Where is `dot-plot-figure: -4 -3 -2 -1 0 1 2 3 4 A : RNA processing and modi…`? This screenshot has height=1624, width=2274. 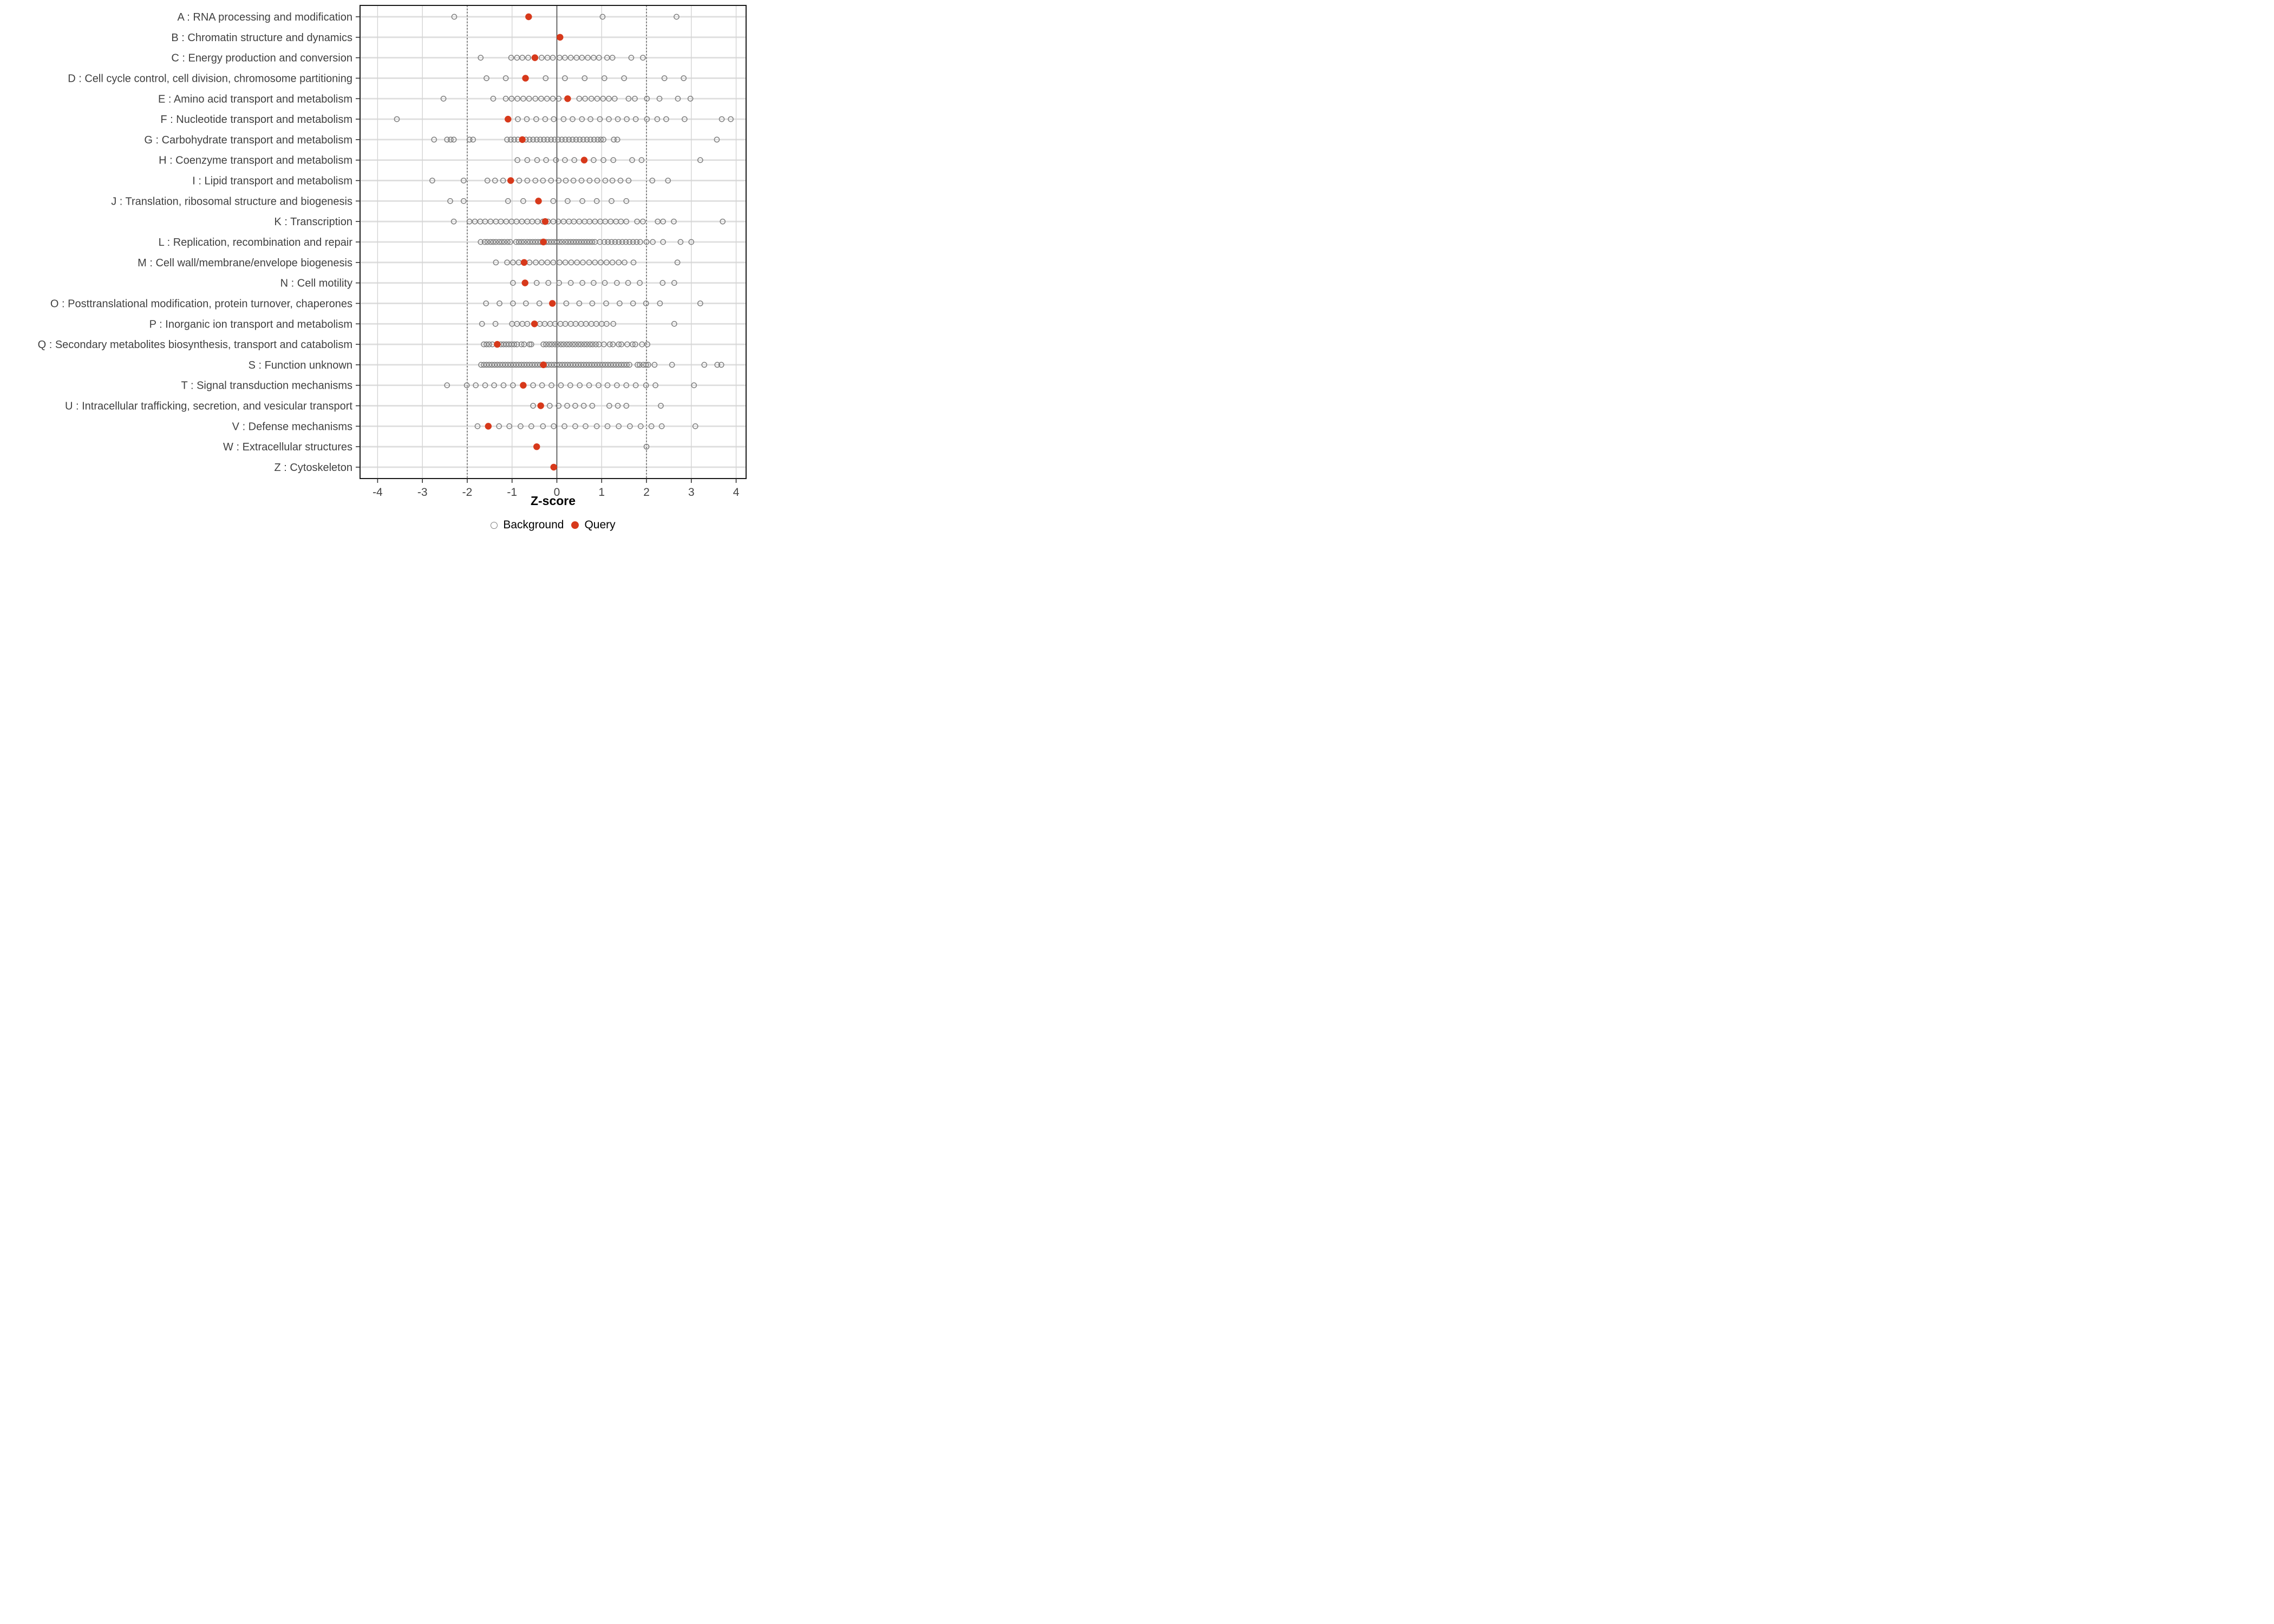 dot-plot-figure: -4 -3 -2 -1 0 1 2 3 4 A : RNA processing and modi… is located at coordinates (379, 270).